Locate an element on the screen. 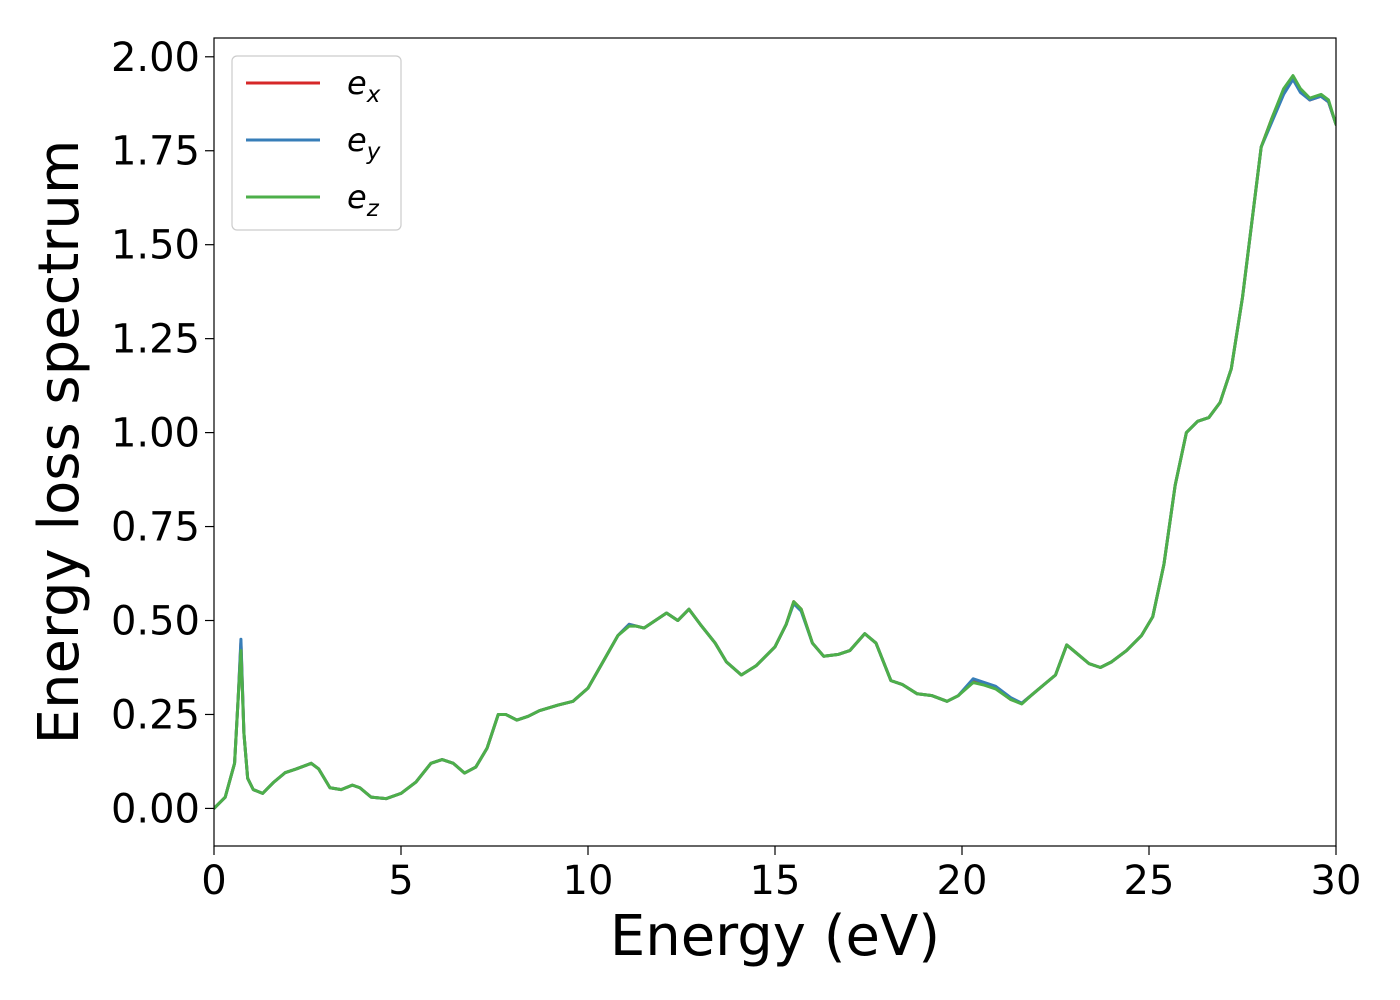  x-tick-label: 15 is located at coordinates (775, 881).